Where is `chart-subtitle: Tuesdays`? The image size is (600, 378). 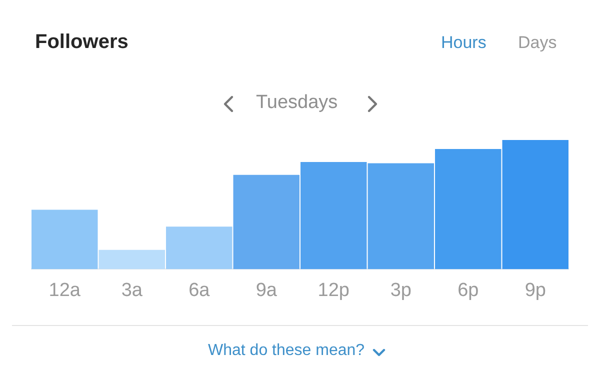 chart-subtitle: Tuesdays is located at coordinates (297, 103).